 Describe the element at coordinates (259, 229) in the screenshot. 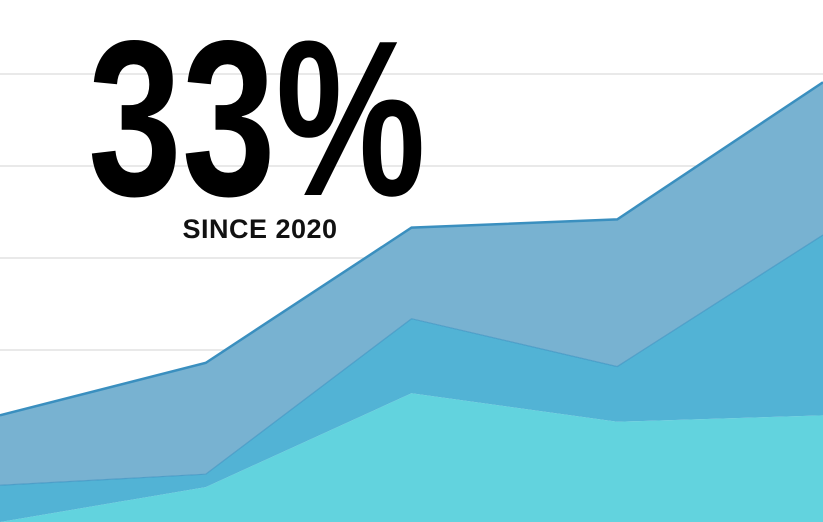

I see `headline-subtitle: SINCE 2020` at that location.